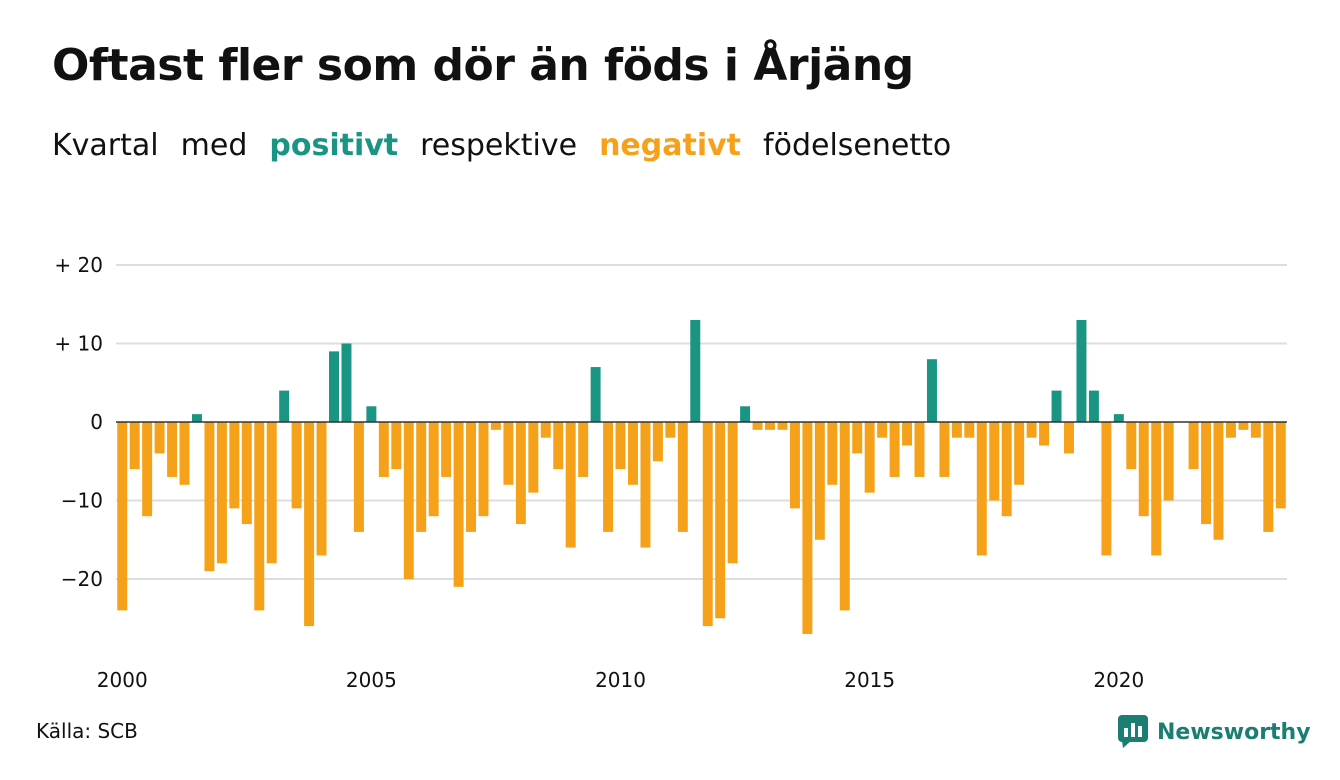 This screenshot has width=1340, height=780. I want to click on brand-name: Newsworthy, so click(1234, 732).